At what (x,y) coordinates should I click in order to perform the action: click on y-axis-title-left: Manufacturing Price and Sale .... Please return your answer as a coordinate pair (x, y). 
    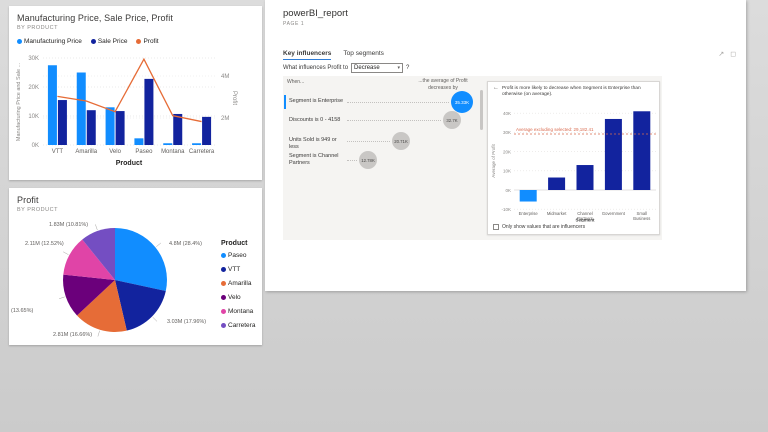
    Looking at the image, I should click on (19, 101).